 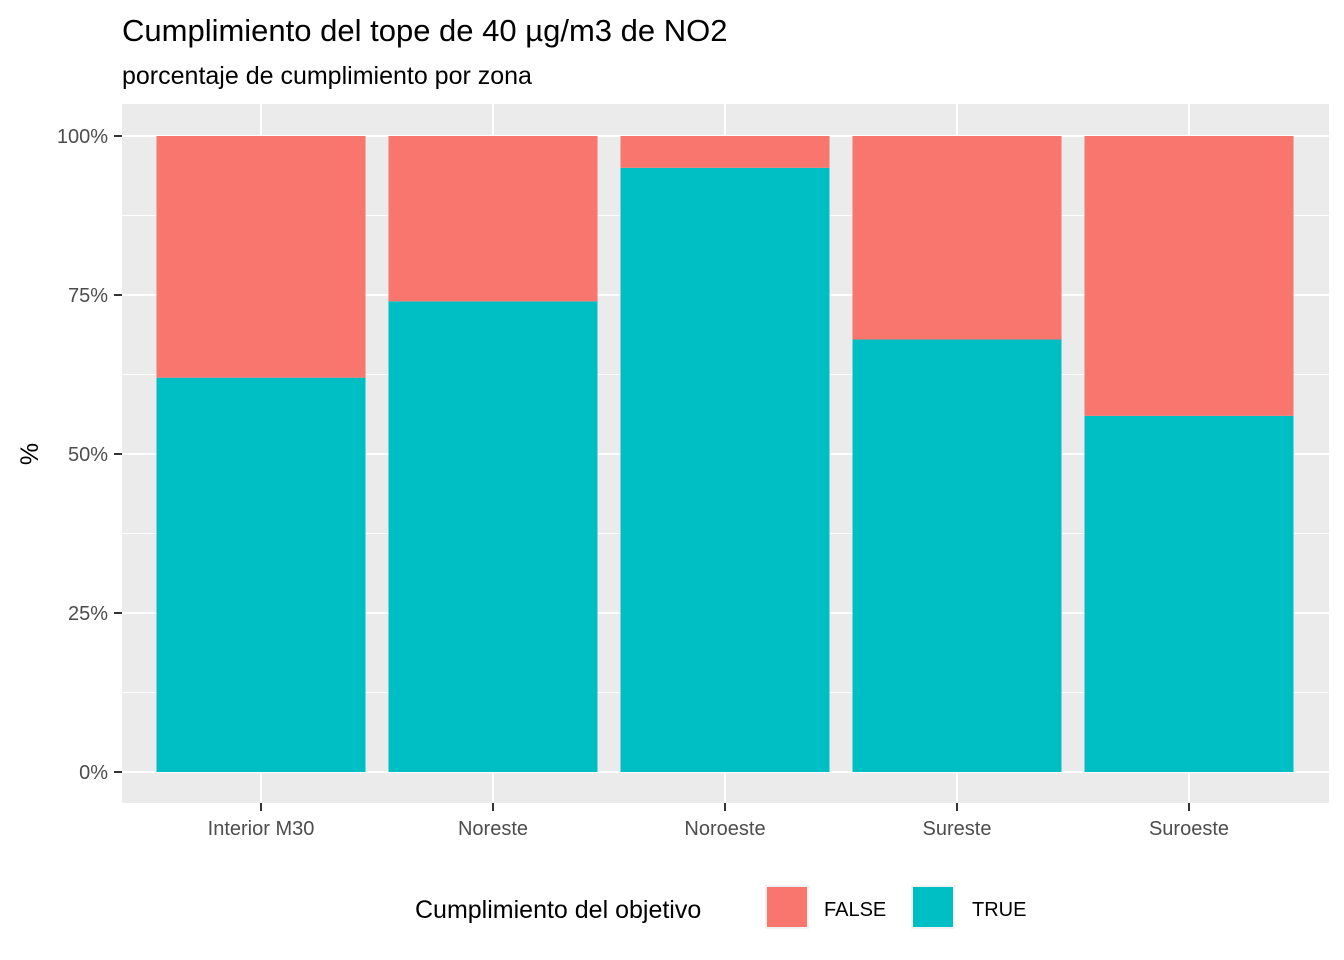 I want to click on y-axis: 0% 25% 50% 75% 100%, so click(x=89, y=455).